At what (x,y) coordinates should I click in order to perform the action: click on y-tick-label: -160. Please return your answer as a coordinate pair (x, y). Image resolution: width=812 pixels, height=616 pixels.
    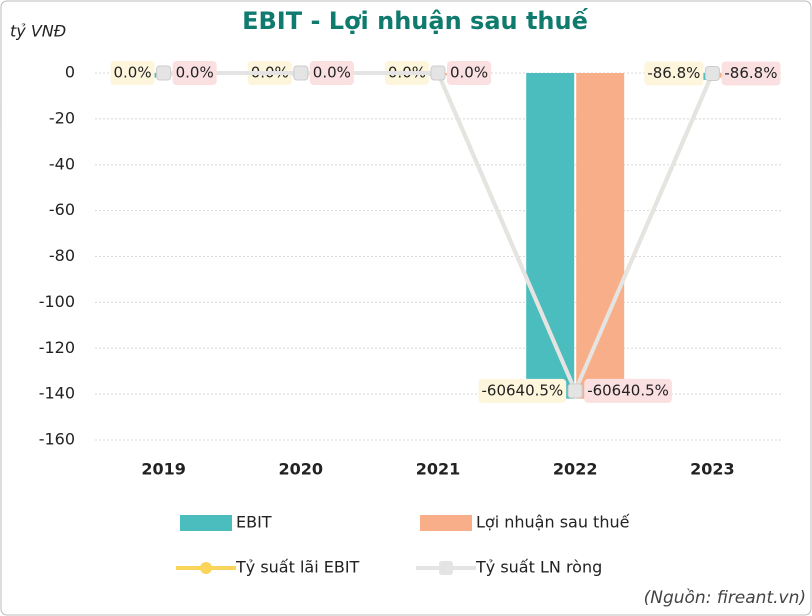
    Looking at the image, I should click on (57, 439).